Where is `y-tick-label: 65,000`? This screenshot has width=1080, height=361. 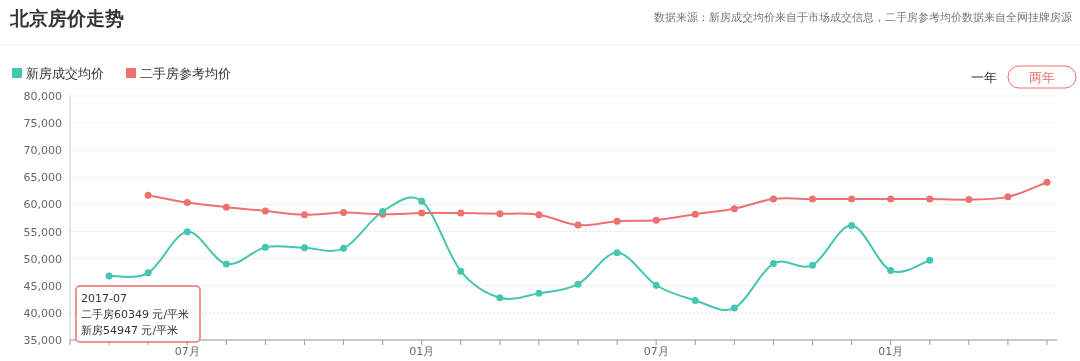
y-tick-label: 65,000 is located at coordinates (42, 178).